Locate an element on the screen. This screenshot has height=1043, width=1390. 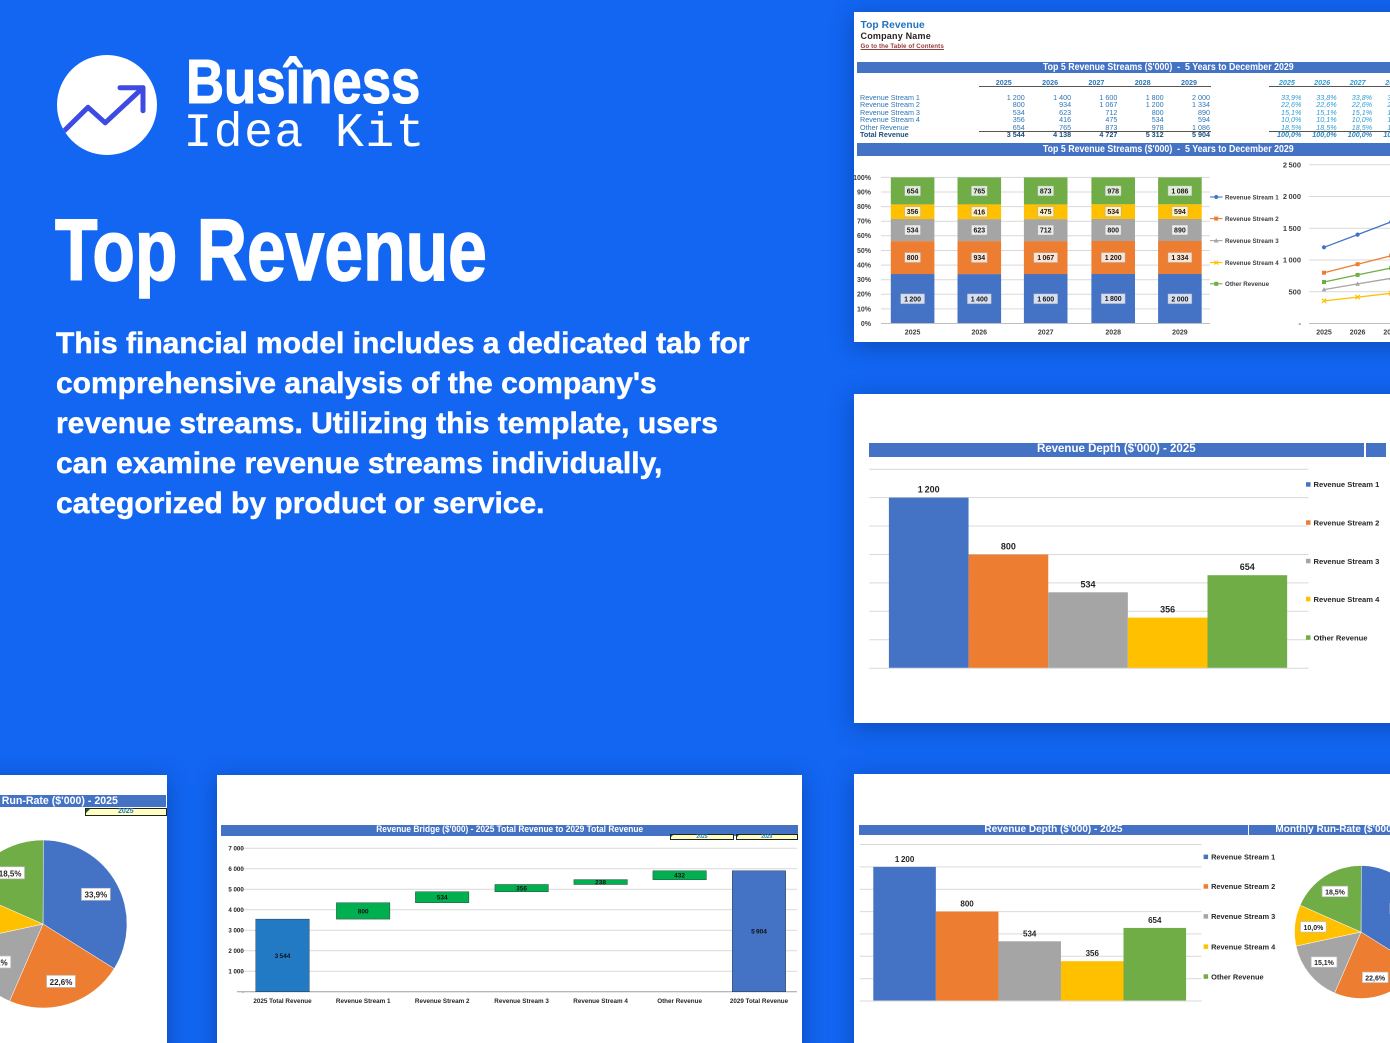
svg-text: 90% is located at coordinates (864, 192).